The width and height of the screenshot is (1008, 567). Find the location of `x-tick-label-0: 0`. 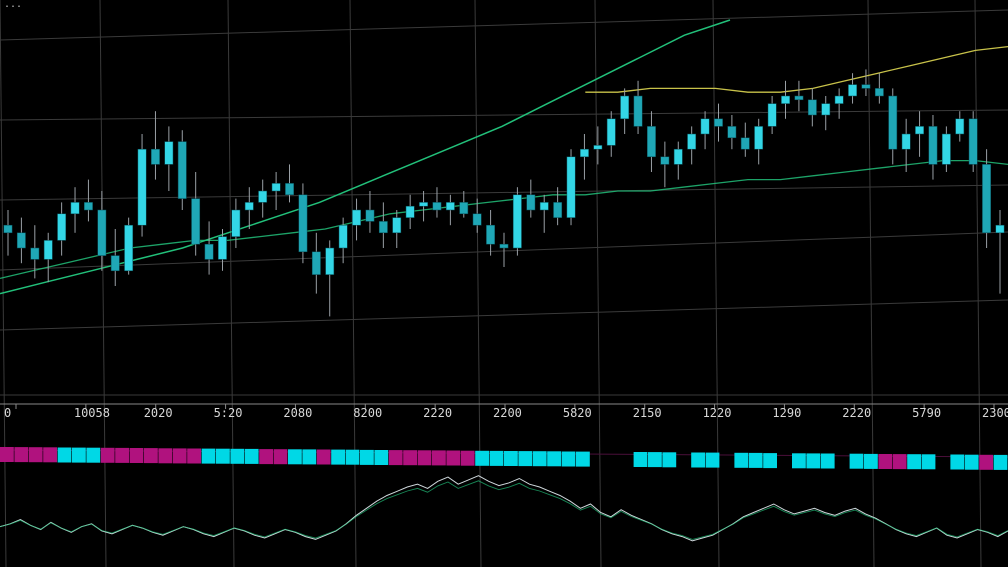

x-tick-label-0: 0 is located at coordinates (7, 413).